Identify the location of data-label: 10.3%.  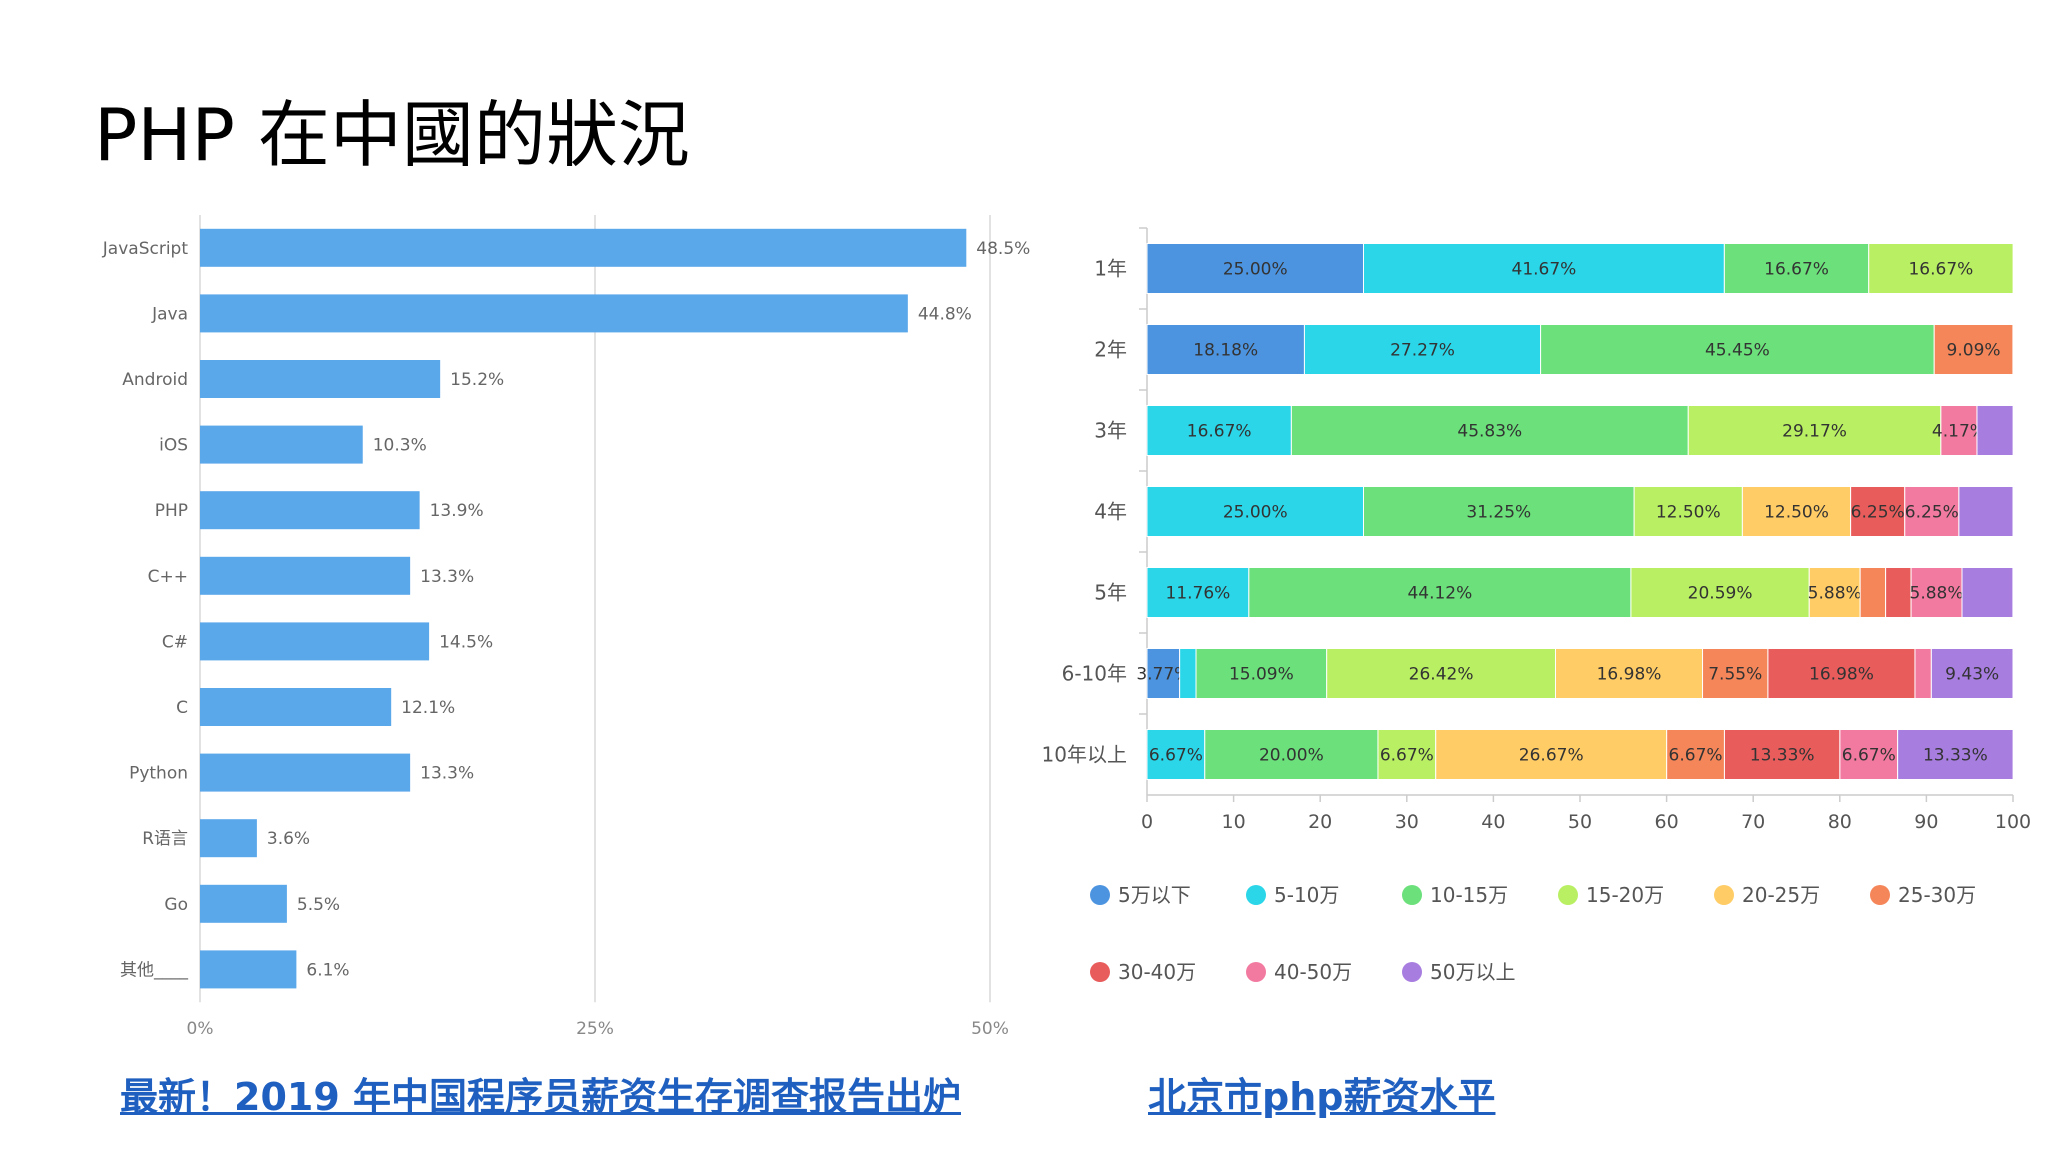
(400, 446).